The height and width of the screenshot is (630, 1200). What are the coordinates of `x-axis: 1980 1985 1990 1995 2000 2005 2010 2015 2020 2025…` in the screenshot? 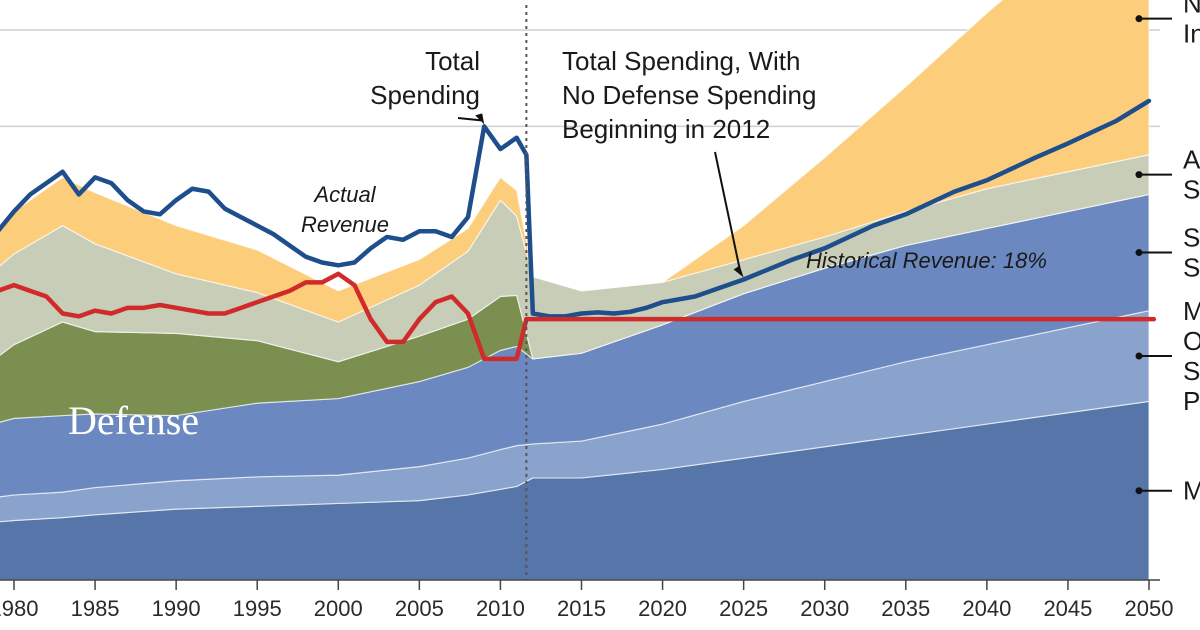 It's located at (587, 600).